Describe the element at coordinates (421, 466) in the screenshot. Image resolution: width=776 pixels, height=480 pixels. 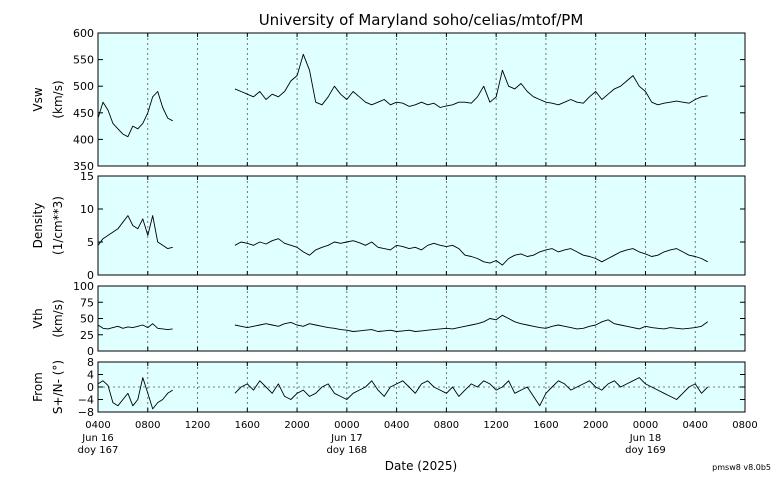
I see `x-axis-label: Date (2025)` at that location.